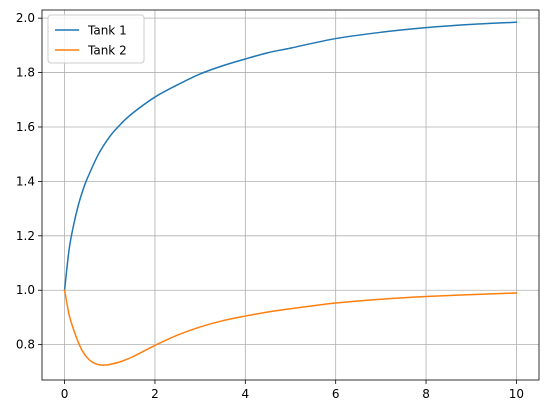  Describe the element at coordinates (25, 290) in the screenshot. I see `y-tick-label: 1.0` at that location.